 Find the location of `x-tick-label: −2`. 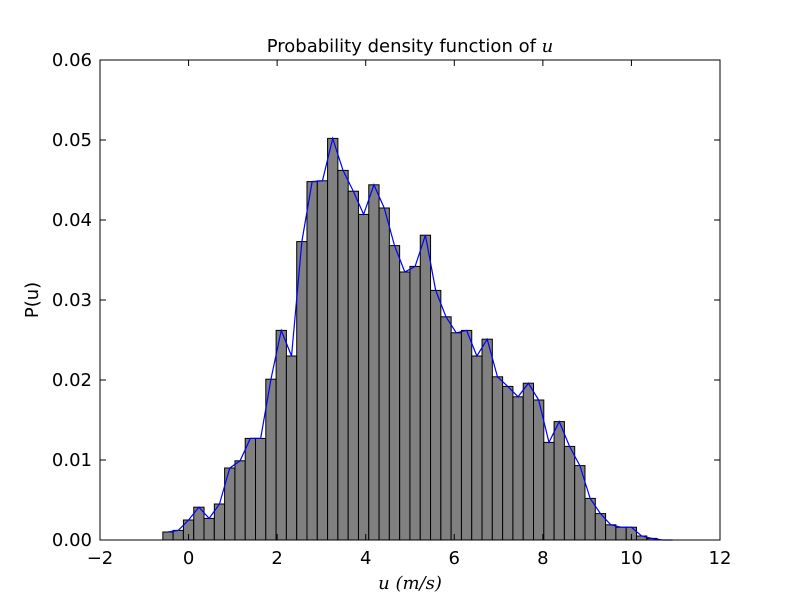

x-tick-label: −2 is located at coordinates (100, 558).